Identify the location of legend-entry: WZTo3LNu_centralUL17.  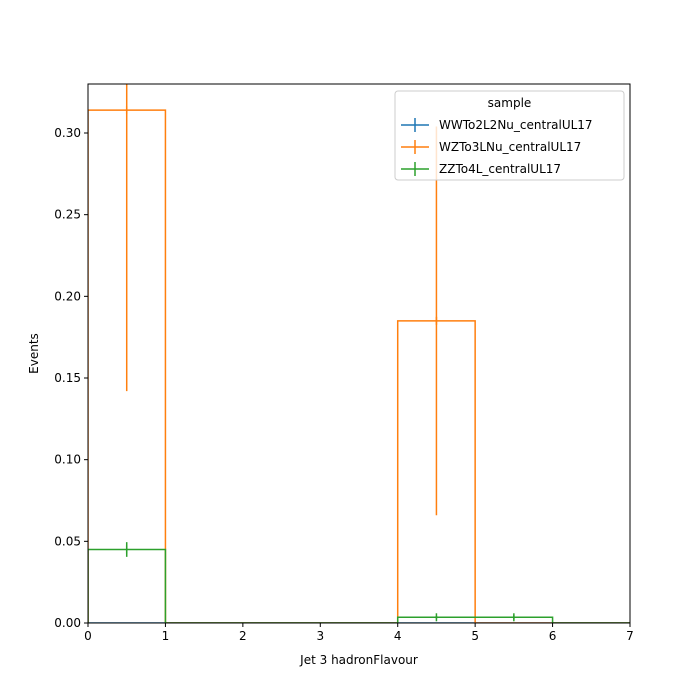
(491, 147).